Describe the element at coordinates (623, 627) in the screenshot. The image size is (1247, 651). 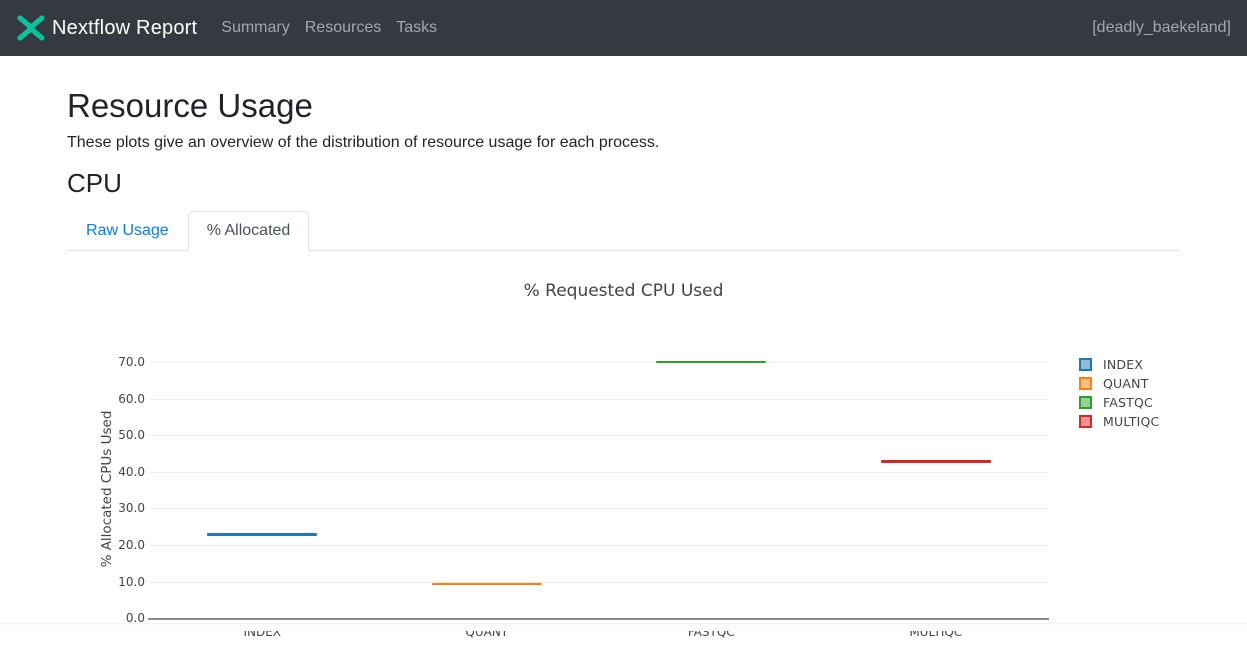
I see `page-bottom-fade` at that location.